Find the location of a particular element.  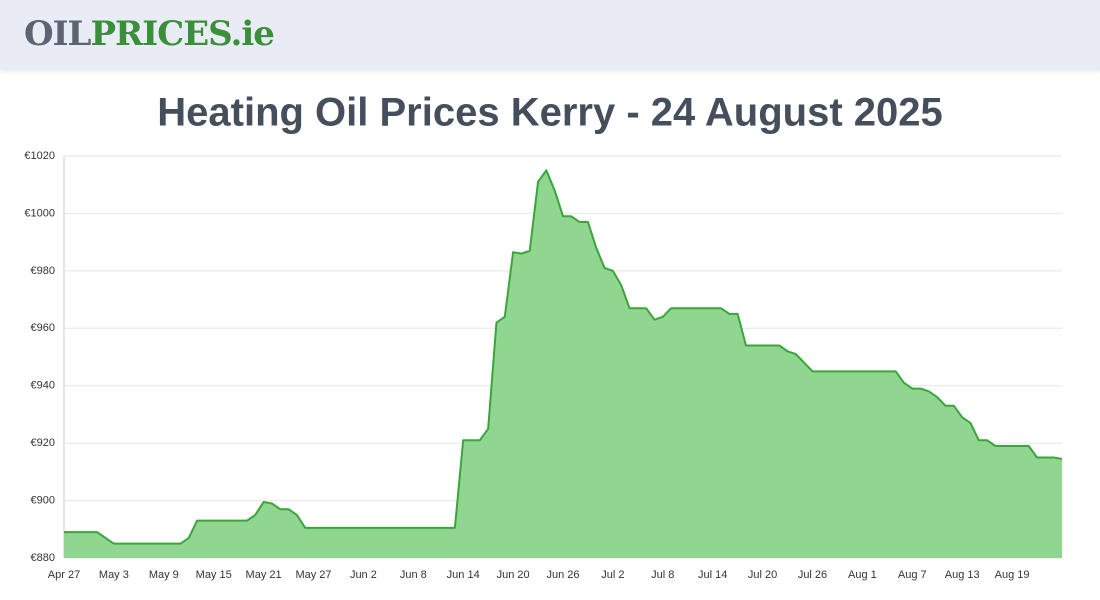

y-tick-label: €1020 is located at coordinates (39, 156).